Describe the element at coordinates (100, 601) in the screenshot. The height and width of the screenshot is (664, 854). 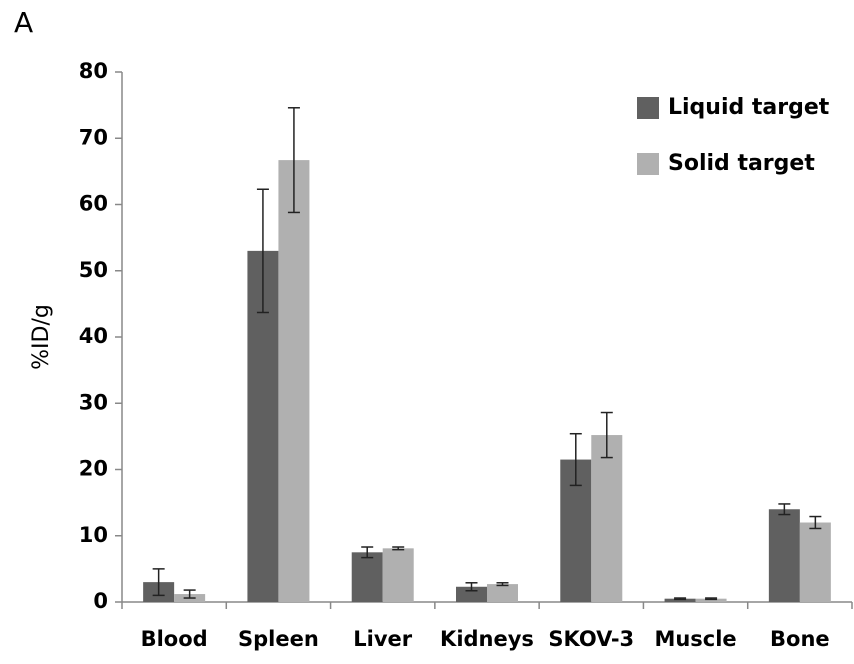
I see `y-tick-label: 0` at that location.